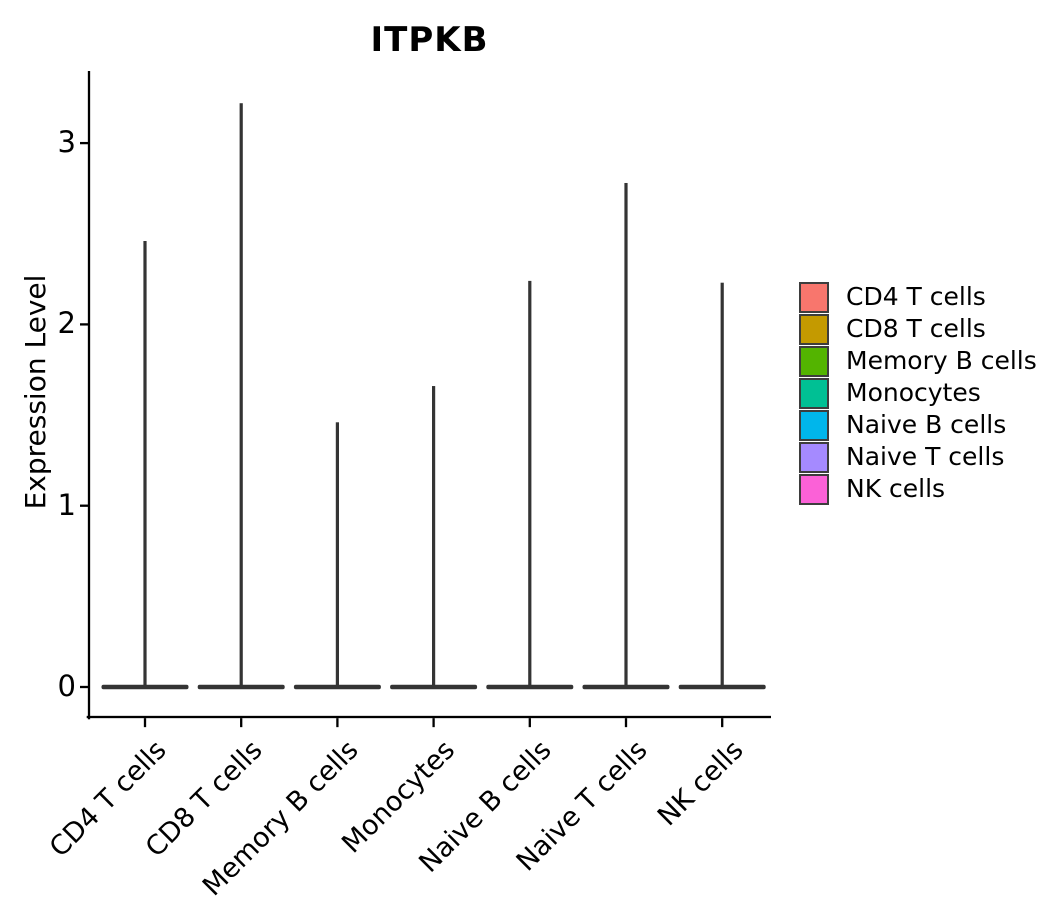  What do you see at coordinates (814, 393) in the screenshot?
I see `legend-swatch-monocytes` at bounding box center [814, 393].